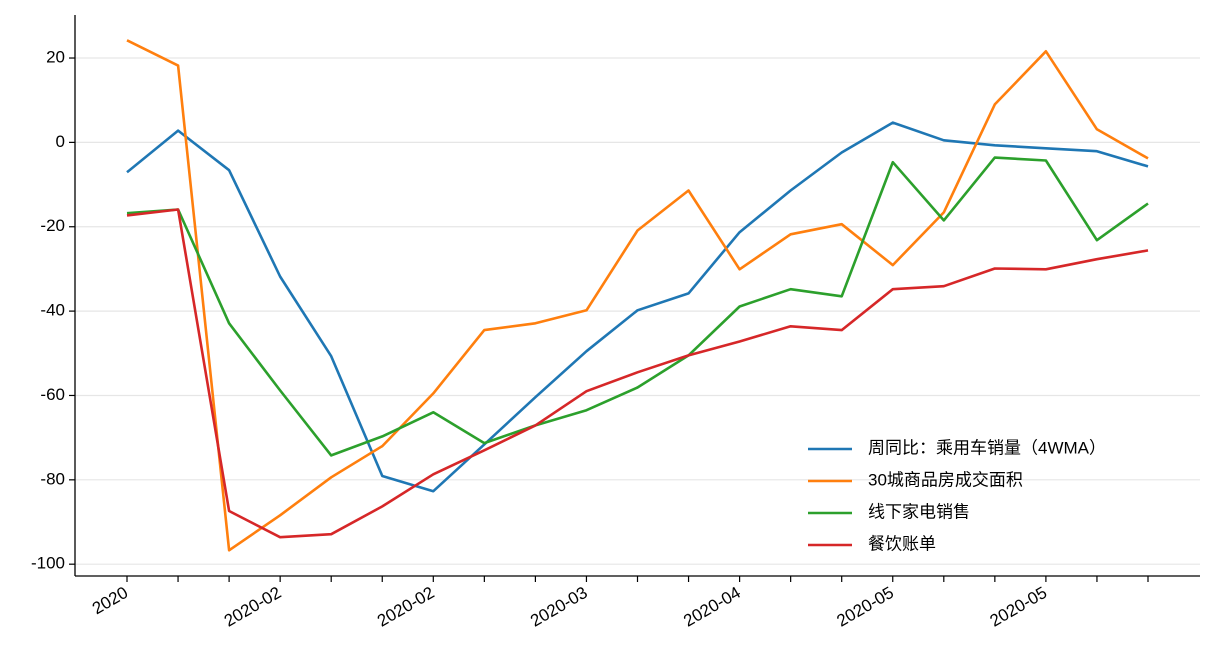  What do you see at coordinates (110, 600) in the screenshot?
I see `x-tick-label: 2020` at bounding box center [110, 600].